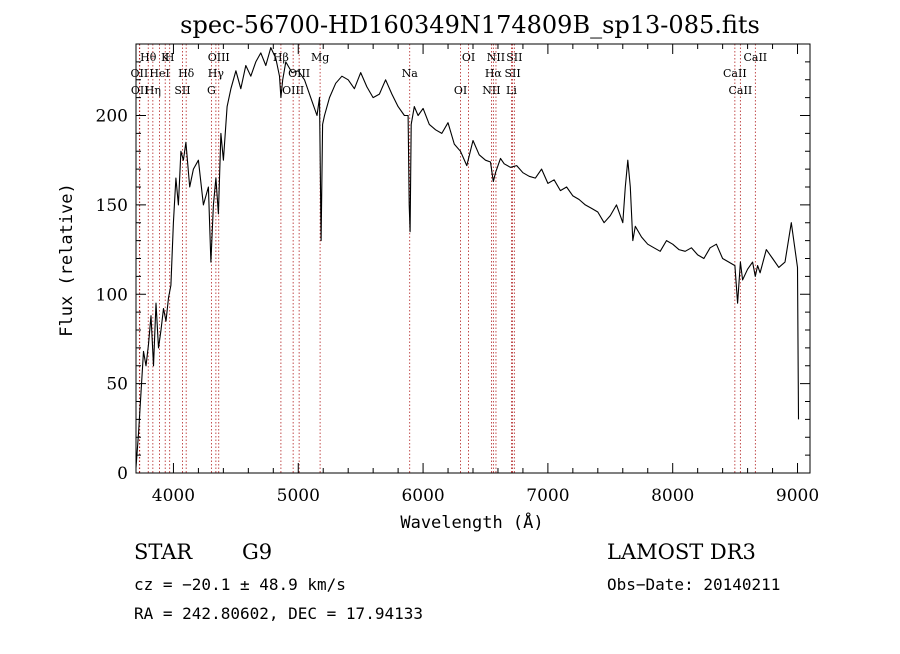  I want to click on coordinates-info: RA = 242.80602, DEC = 17.94133, so click(278, 613).